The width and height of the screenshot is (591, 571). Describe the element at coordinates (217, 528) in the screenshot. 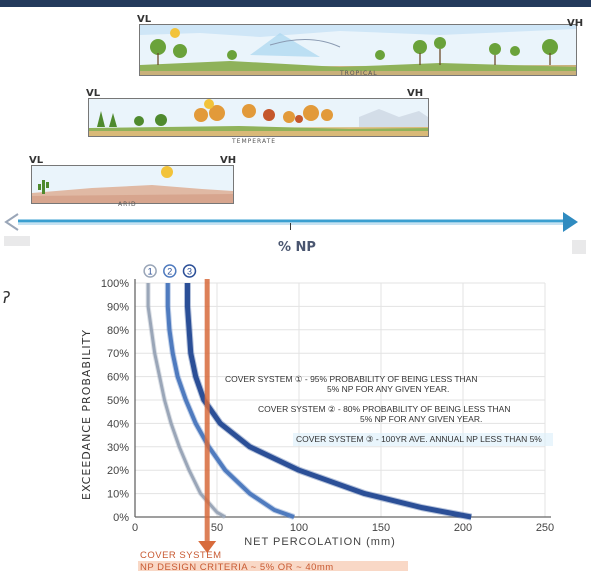

I see `x-tick-label: 50` at that location.